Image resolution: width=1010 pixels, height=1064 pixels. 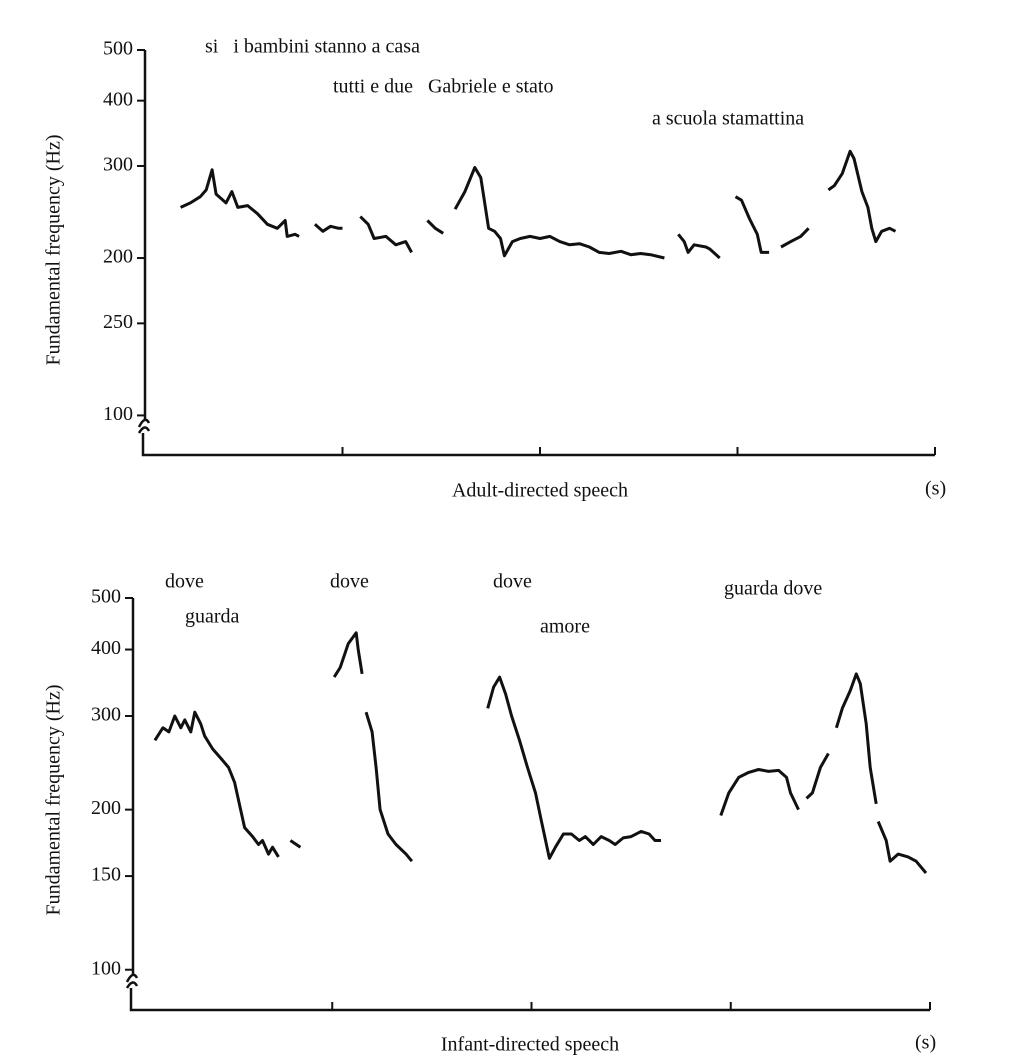 What do you see at coordinates (538, 204) in the screenshot?
I see `f0-contour` at bounding box center [538, 204].